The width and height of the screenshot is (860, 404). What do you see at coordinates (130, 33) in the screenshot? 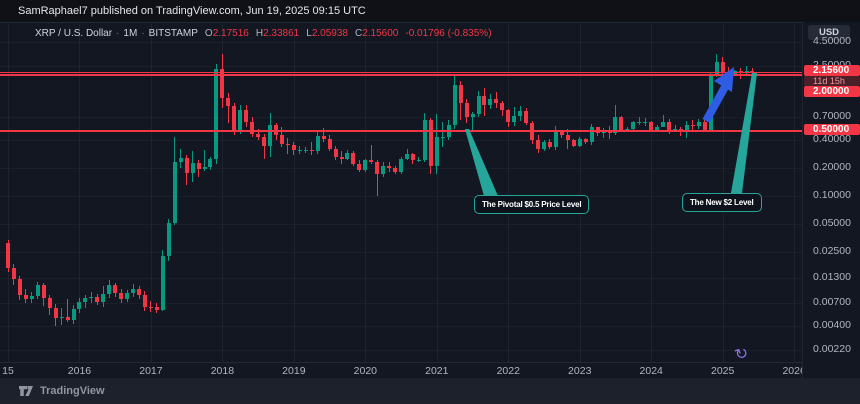
I see `legend-interval: 1M` at bounding box center [130, 33].